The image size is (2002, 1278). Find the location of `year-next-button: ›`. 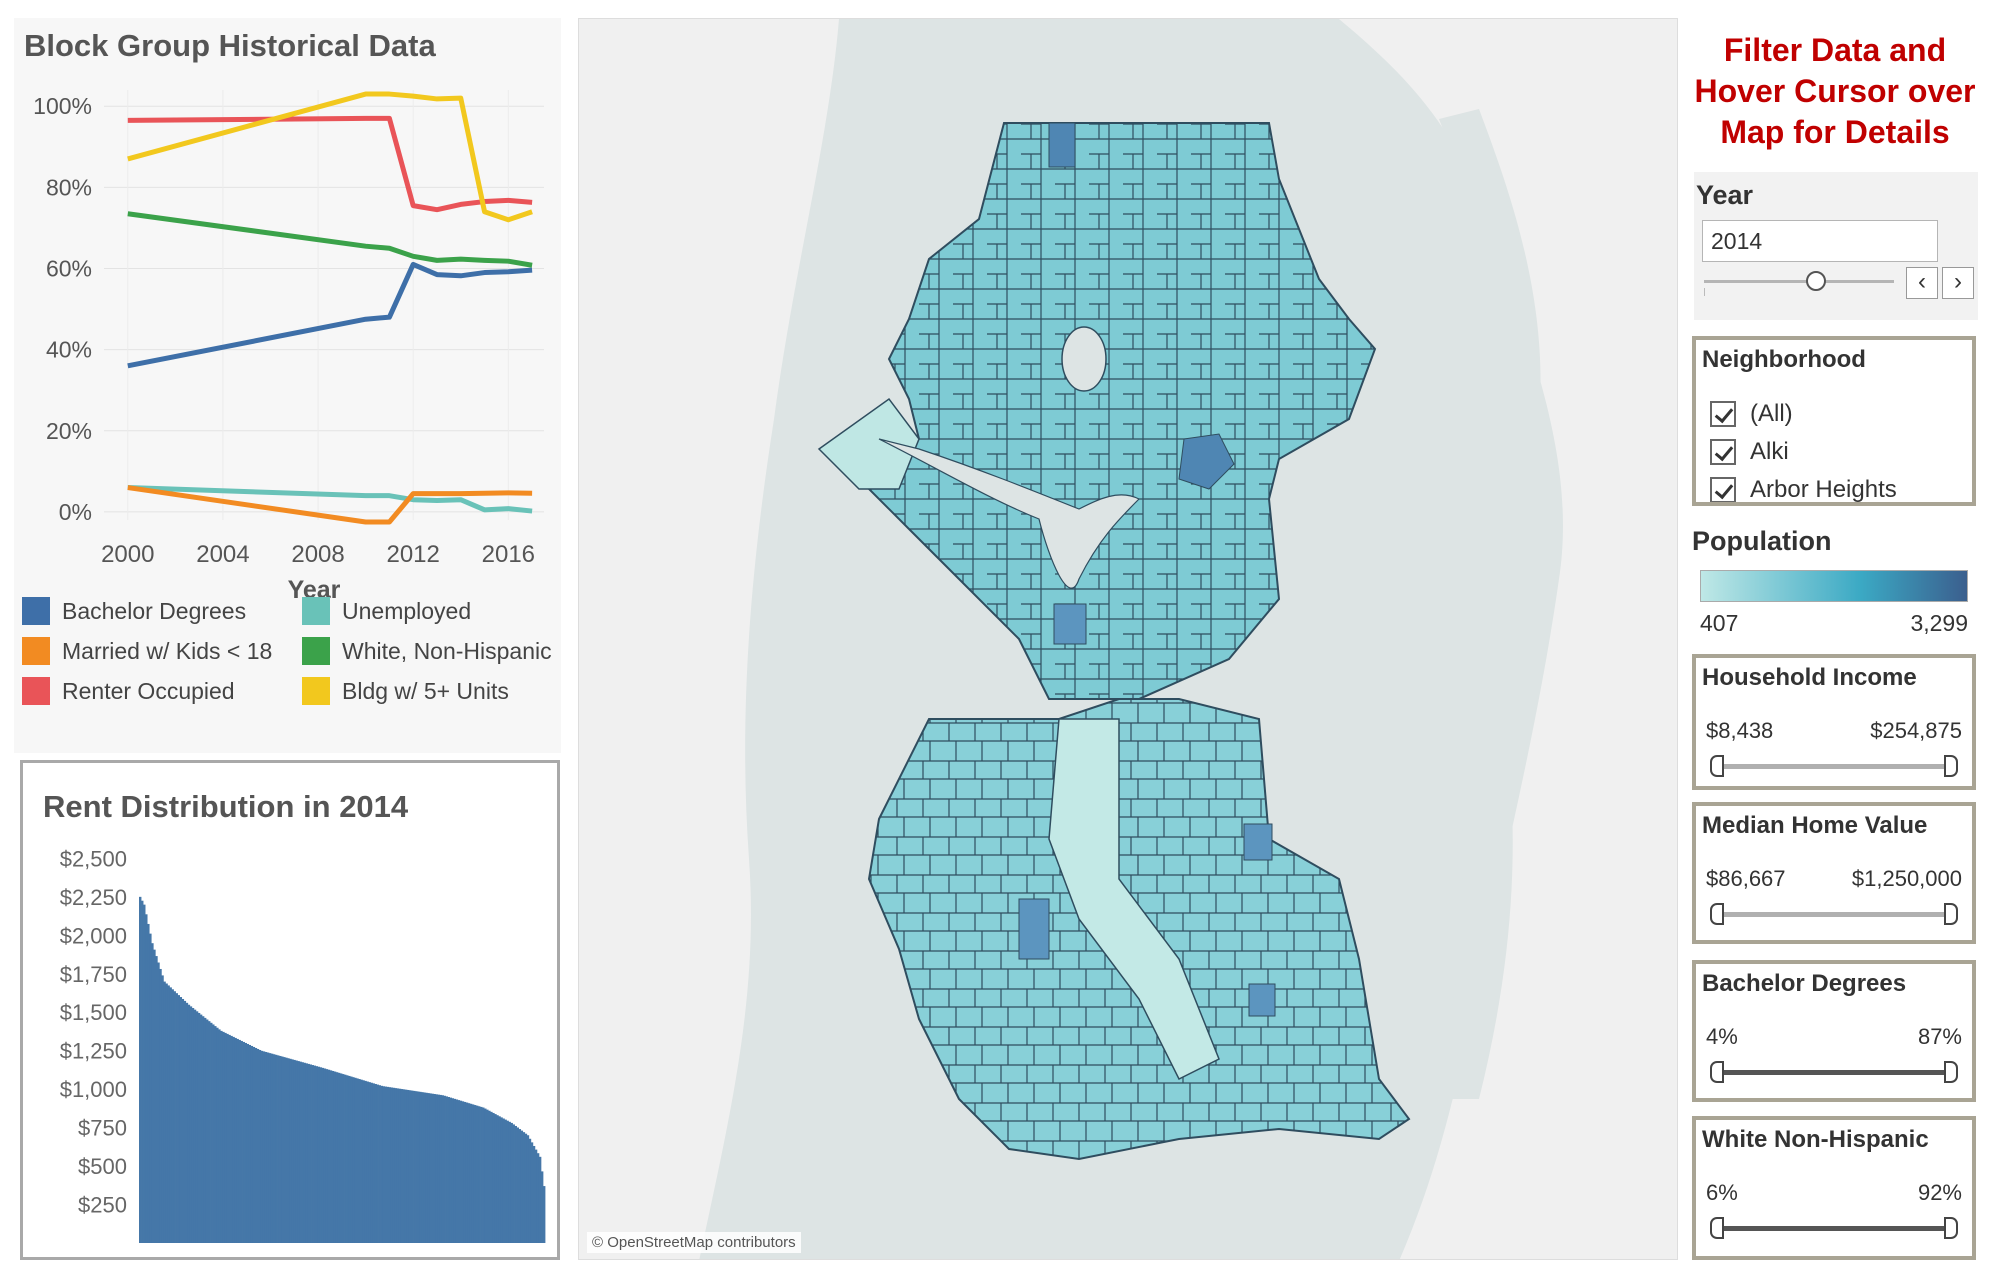

year-next-button: › is located at coordinates (1958, 283).